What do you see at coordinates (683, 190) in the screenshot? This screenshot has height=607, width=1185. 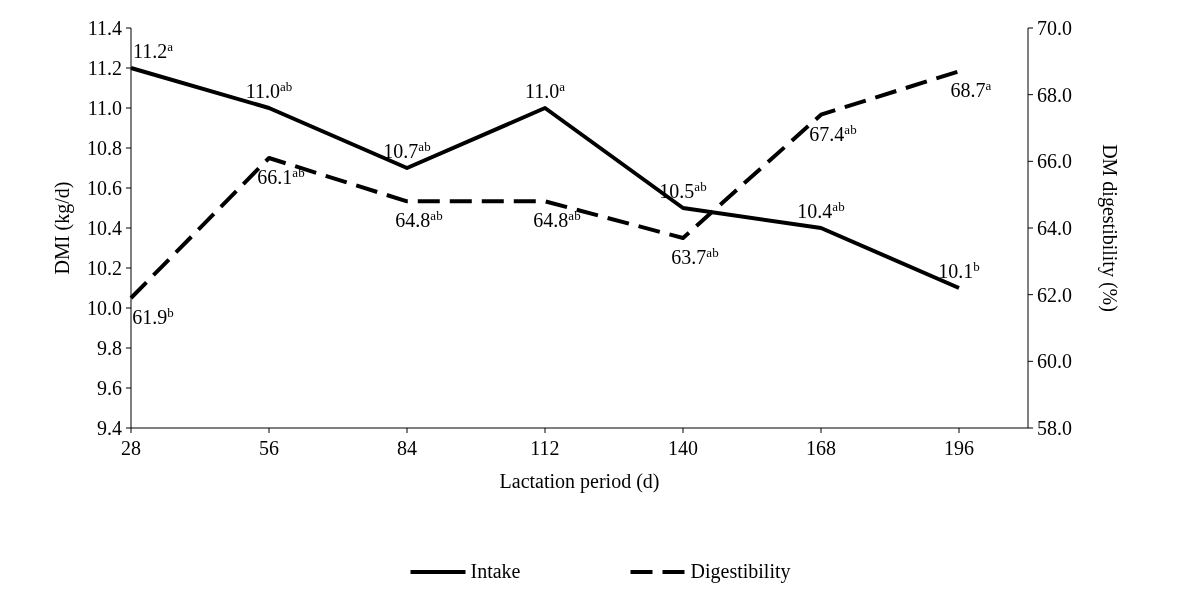 I see `data-label: 10.5$^{ab}$` at bounding box center [683, 190].